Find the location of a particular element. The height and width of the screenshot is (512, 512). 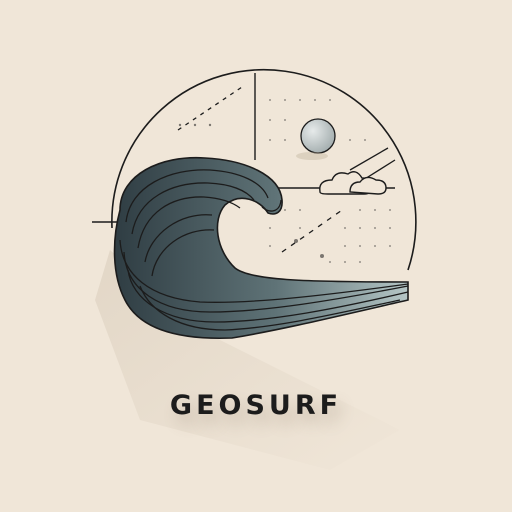

dotted-grid is located at coordinates (284, 181).